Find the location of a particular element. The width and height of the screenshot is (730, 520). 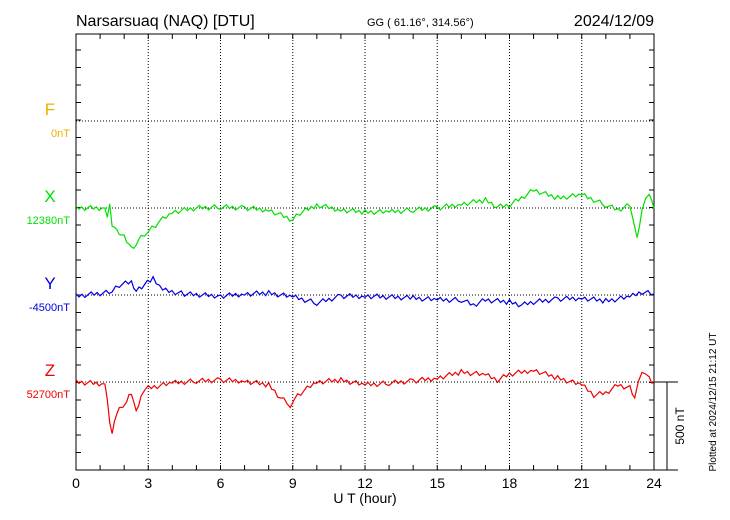

date: 2024/12/09 is located at coordinates (614, 21).